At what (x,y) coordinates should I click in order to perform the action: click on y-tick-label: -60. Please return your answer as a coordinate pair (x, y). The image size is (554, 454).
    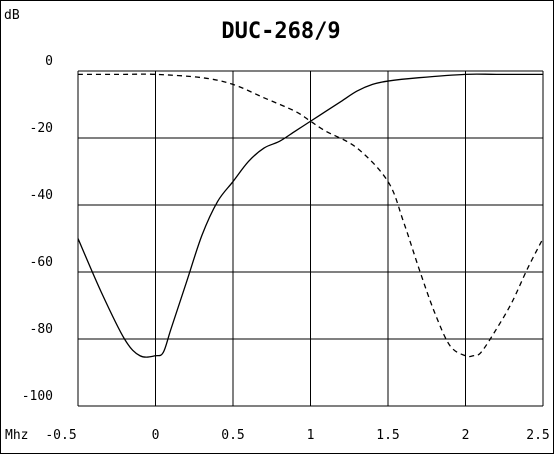
    Looking at the image, I should click on (41, 262).